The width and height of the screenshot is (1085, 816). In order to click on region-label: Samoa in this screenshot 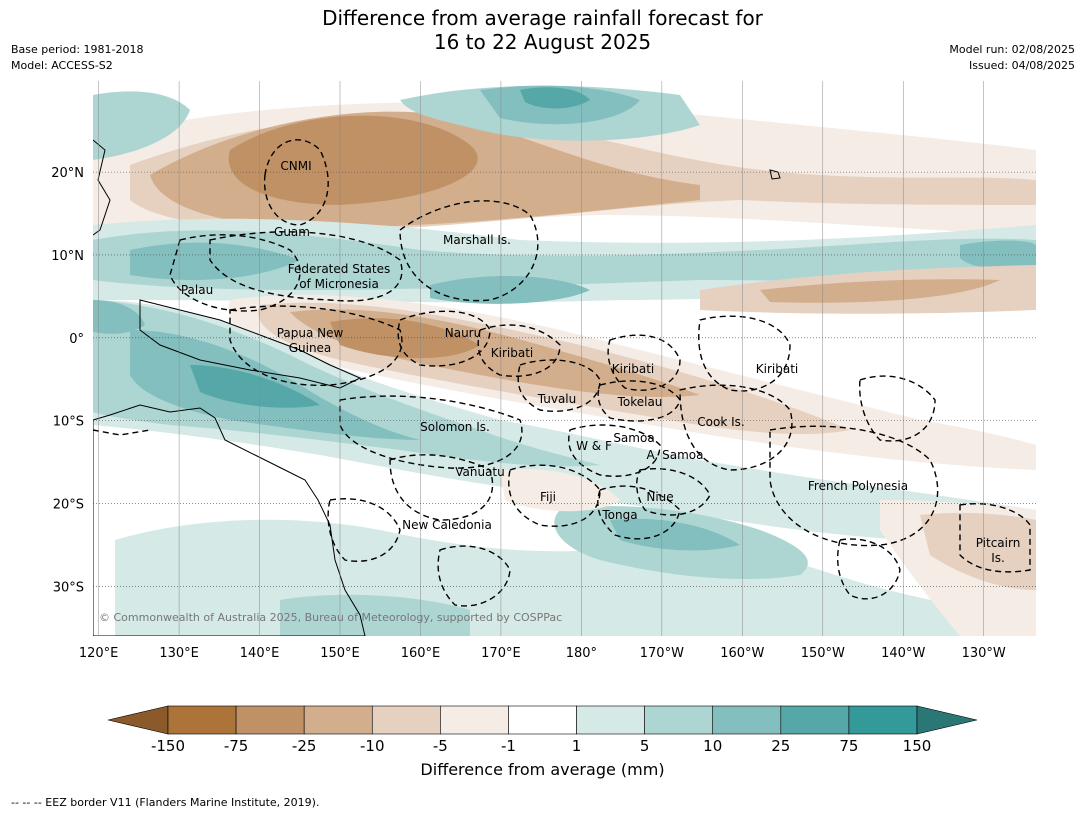, I will do `click(633, 438)`.